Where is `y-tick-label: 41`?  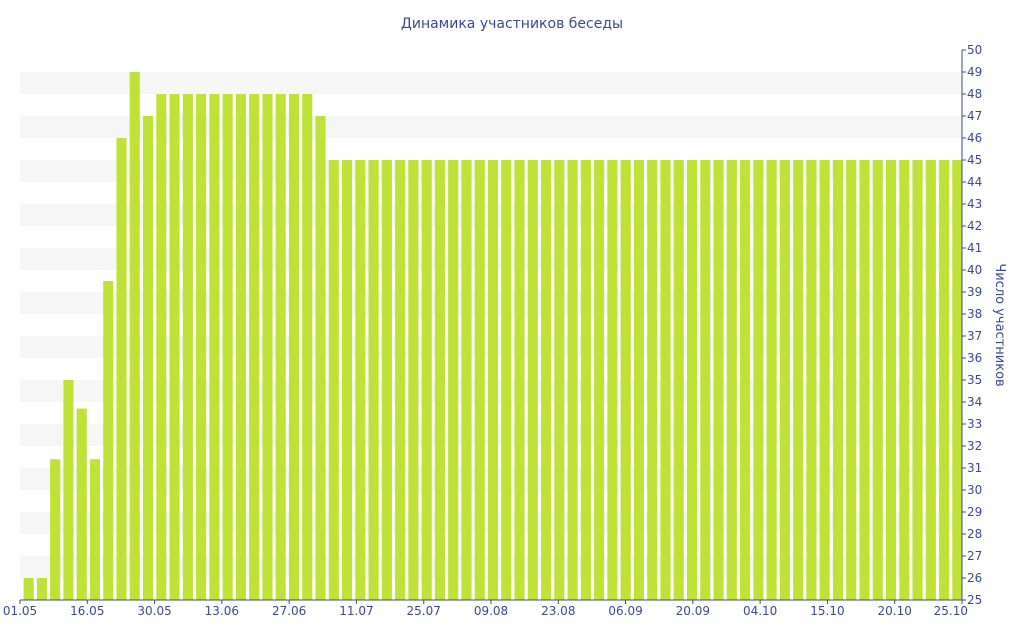 y-tick-label: 41 is located at coordinates (974, 248).